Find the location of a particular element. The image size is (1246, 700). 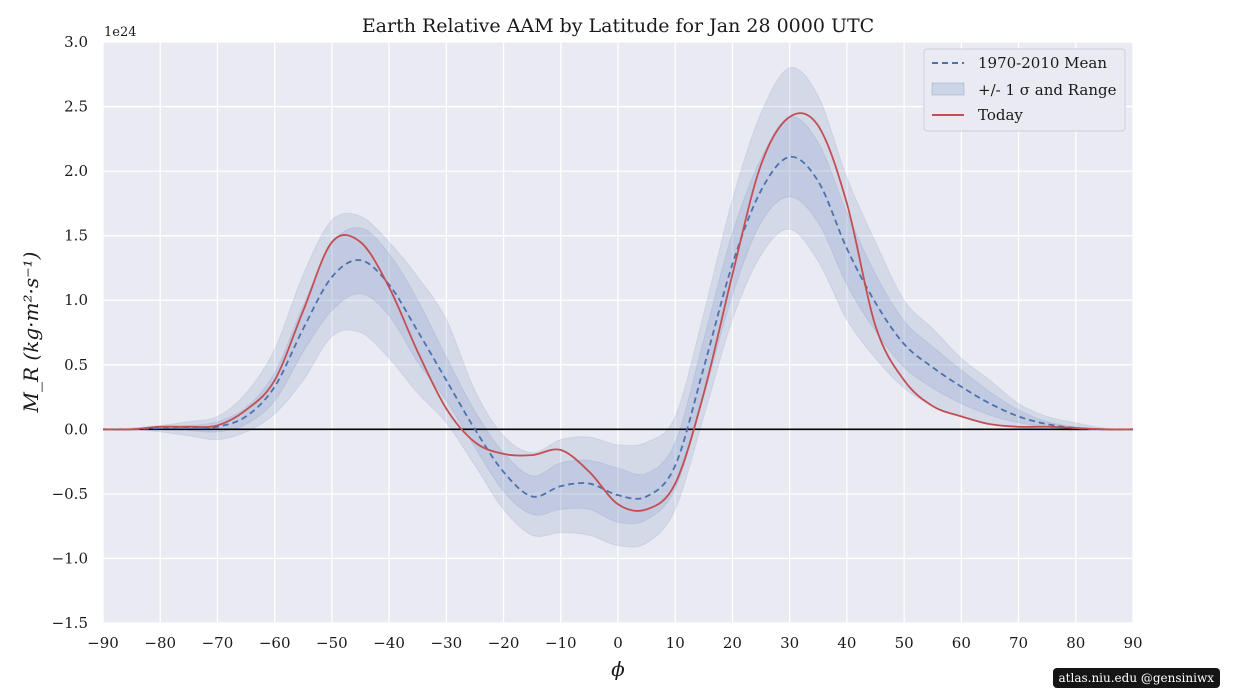

y-tick-label: −1.0 is located at coordinates (70, 558).